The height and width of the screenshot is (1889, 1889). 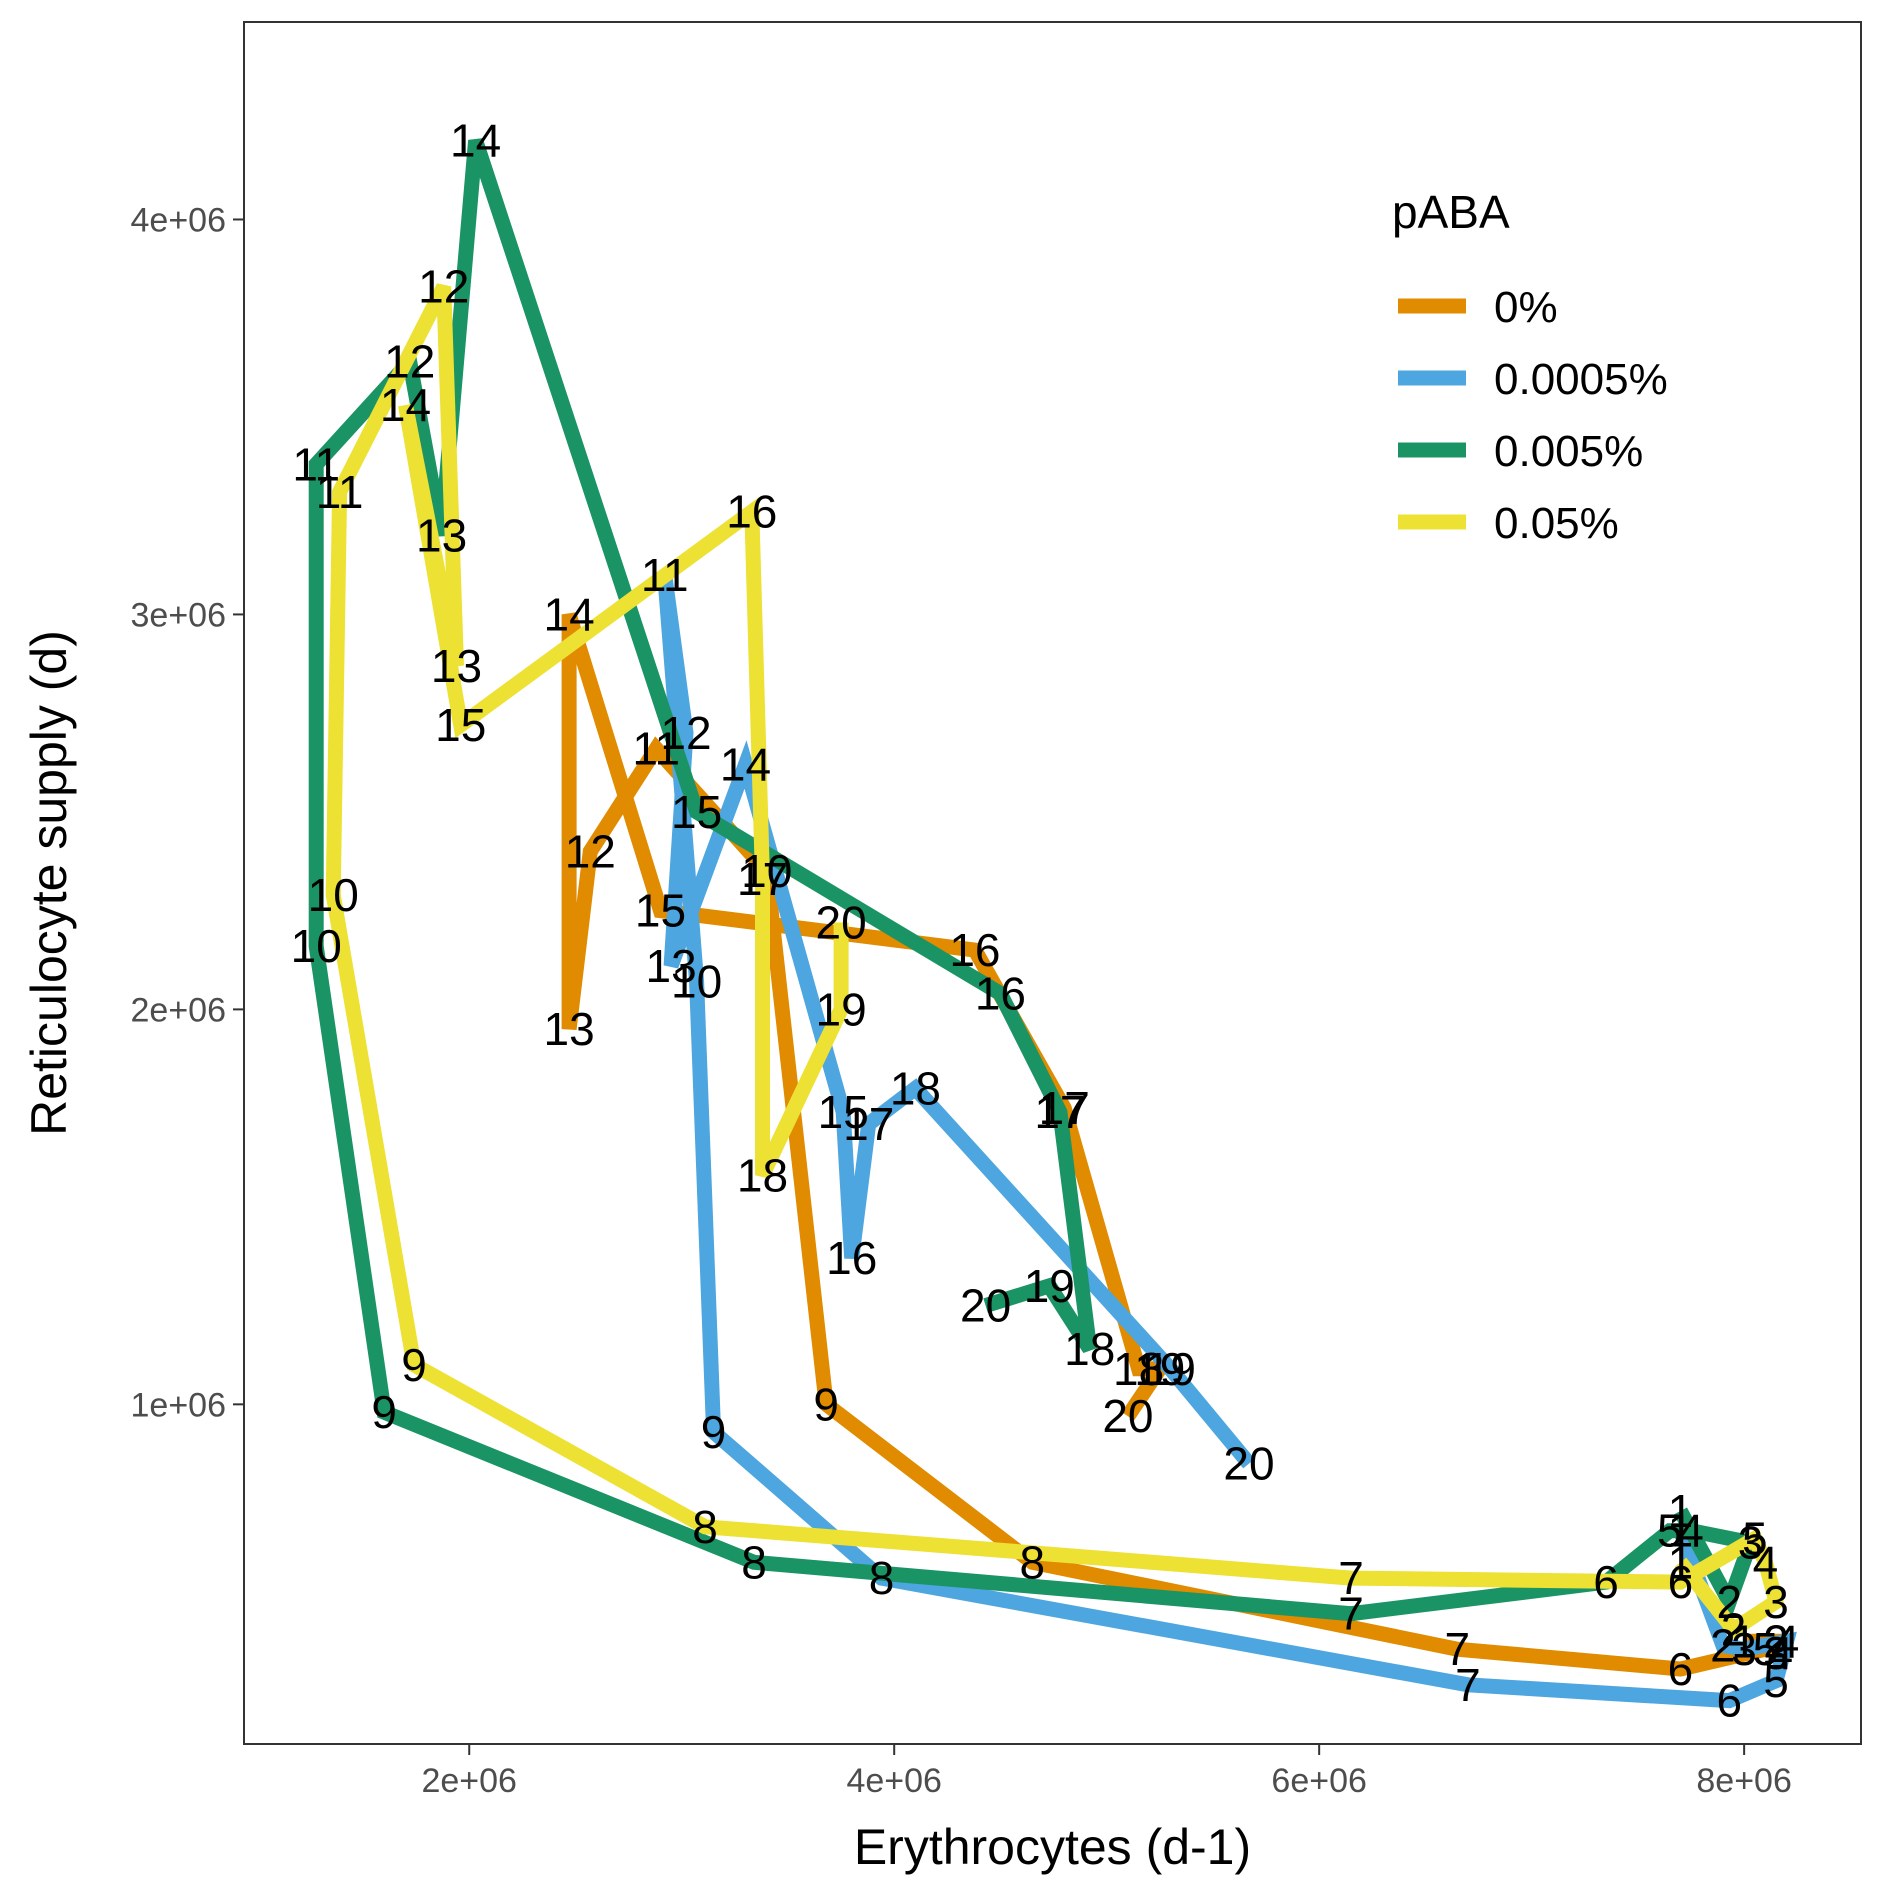 What do you see at coordinates (1568, 451) in the screenshot?
I see `legend-label-2: 0.005%` at bounding box center [1568, 451].